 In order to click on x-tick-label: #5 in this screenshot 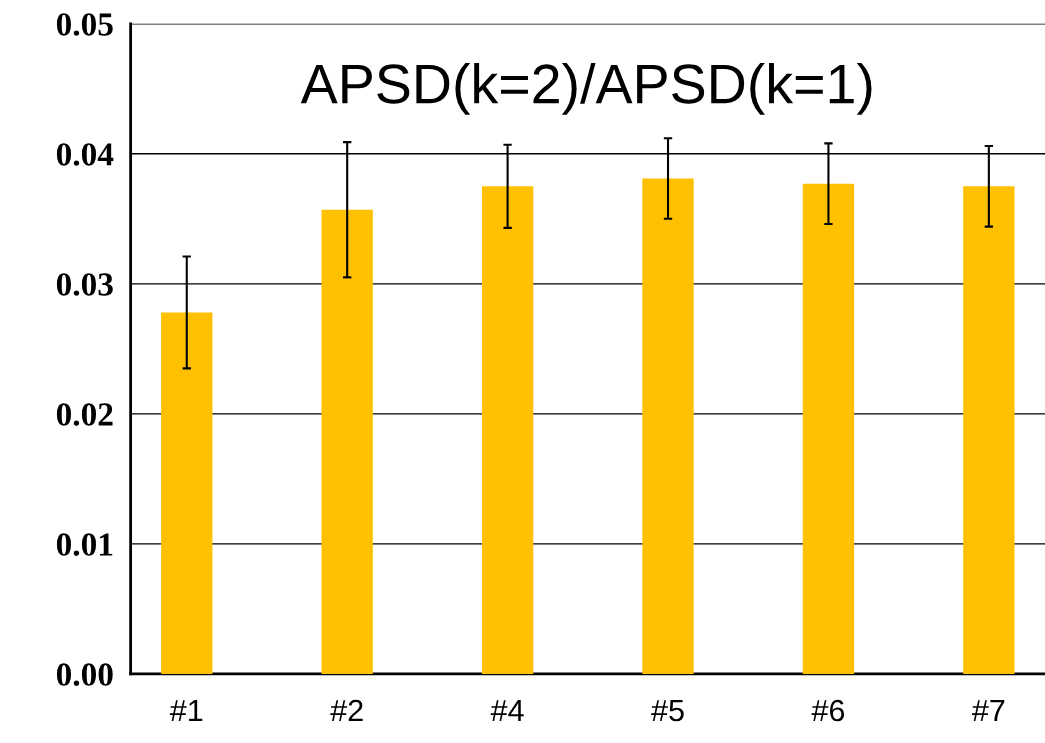, I will do `click(667, 711)`.